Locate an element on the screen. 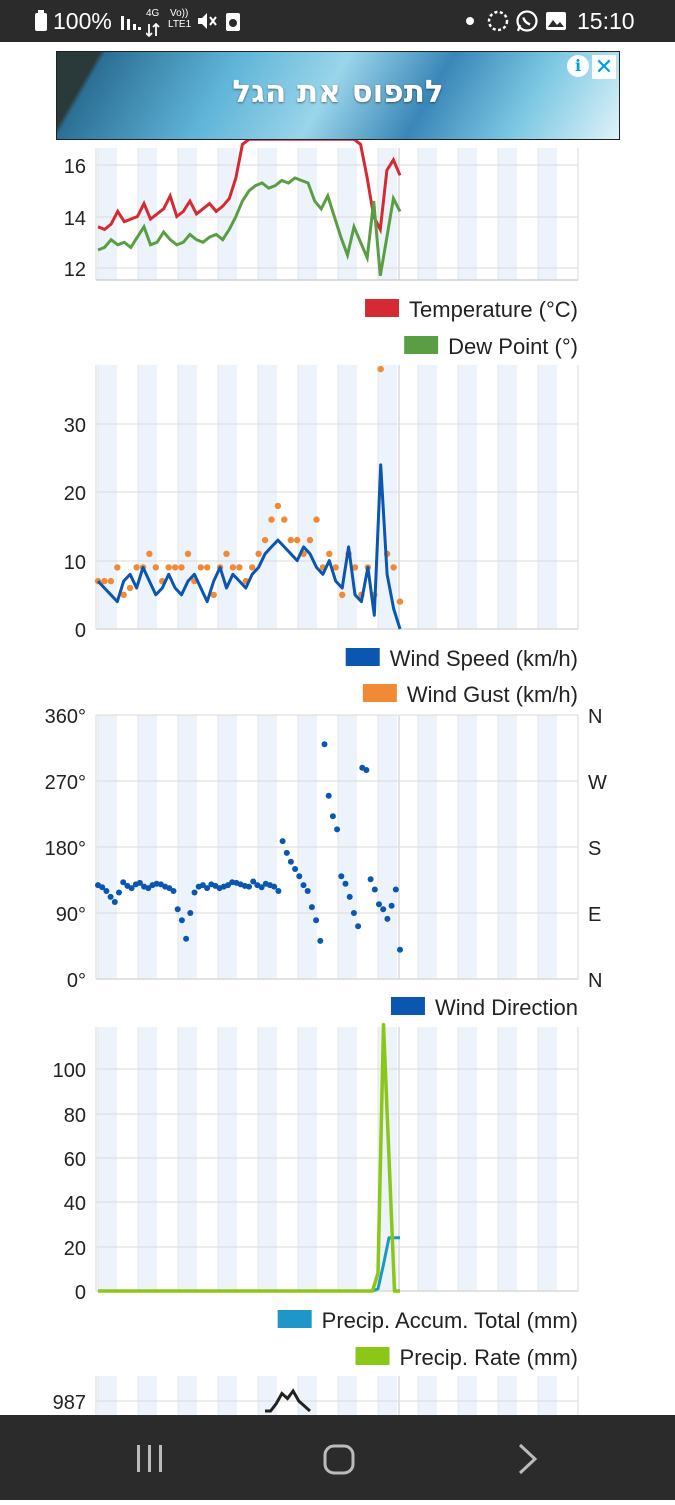  temperature-chart is located at coordinates (337, 214).